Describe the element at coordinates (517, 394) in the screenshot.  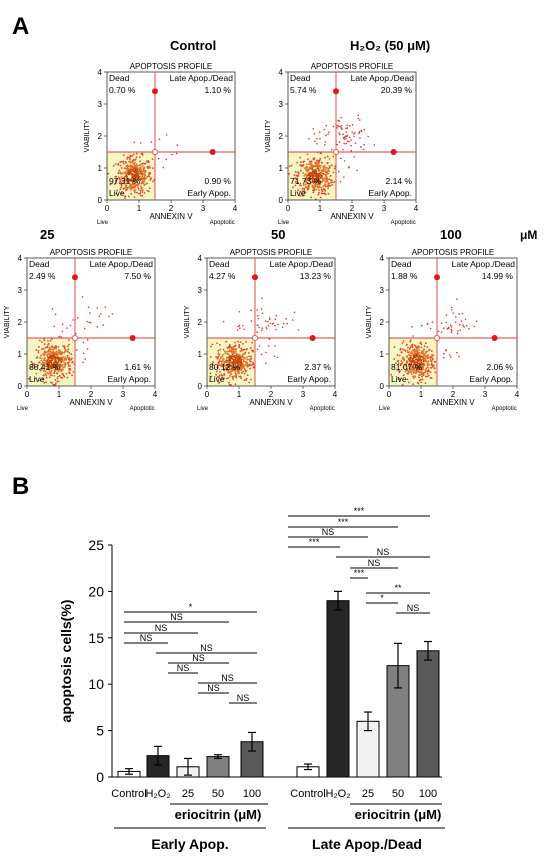
I see `x-tick-label: 4` at that location.